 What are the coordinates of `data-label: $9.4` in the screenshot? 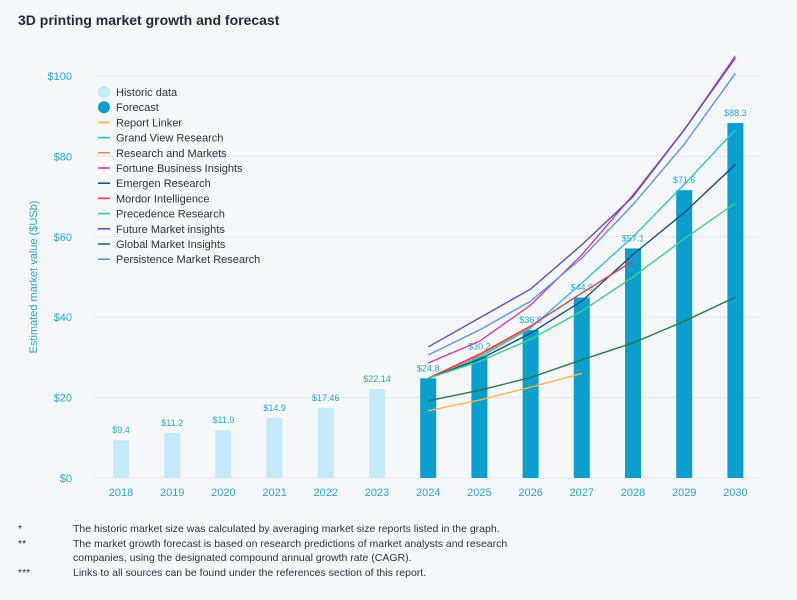 It's located at (121, 430).